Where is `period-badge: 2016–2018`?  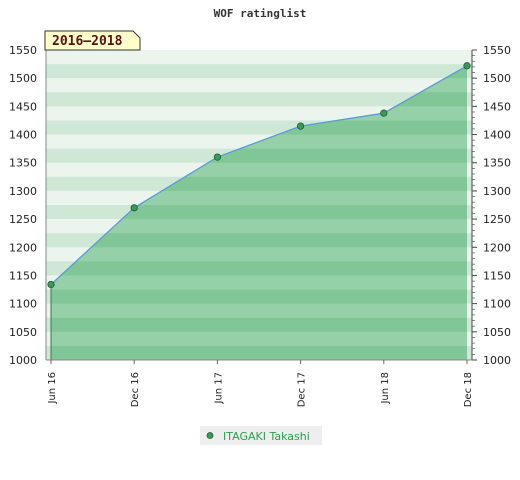
period-badge: 2016–2018 is located at coordinates (92, 40).